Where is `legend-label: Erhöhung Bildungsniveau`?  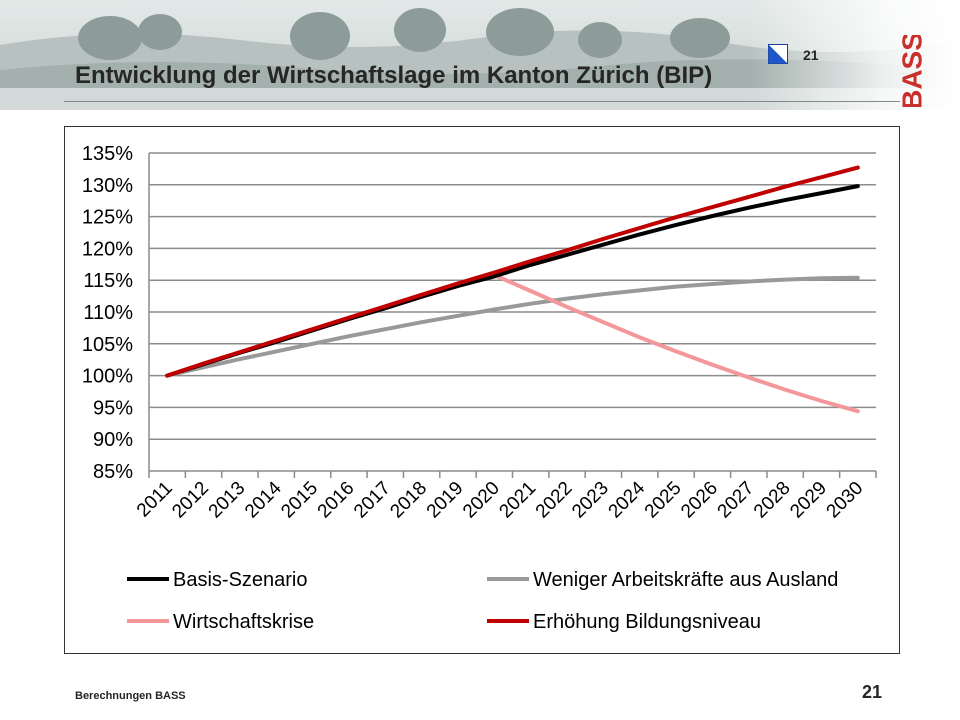 legend-label: Erhöhung Bildungsniveau is located at coordinates (647, 622).